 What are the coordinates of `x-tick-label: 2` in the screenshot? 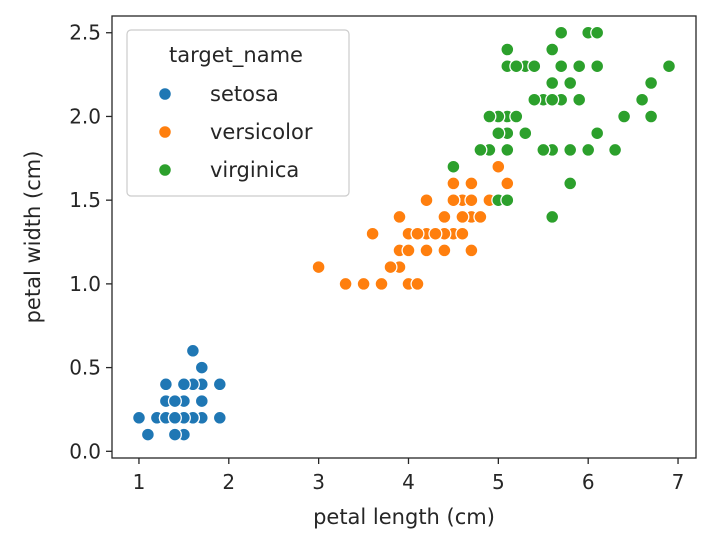 It's located at (228, 482).